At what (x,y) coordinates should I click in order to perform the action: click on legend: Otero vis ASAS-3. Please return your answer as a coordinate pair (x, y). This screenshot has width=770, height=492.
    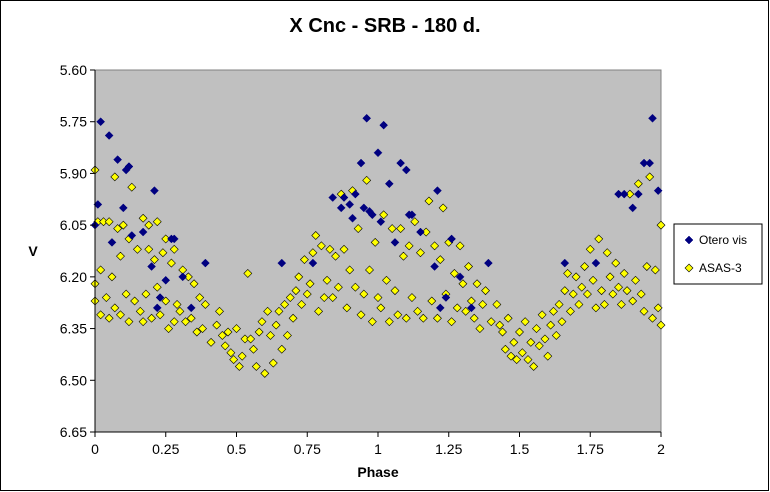
    Looking at the image, I should click on (718, 254).